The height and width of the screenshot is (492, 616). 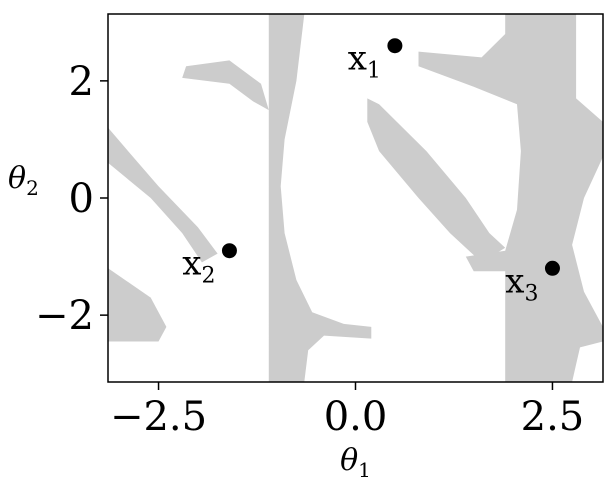 What do you see at coordinates (81, 199) in the screenshot?
I see `y-tick-label: 0` at bounding box center [81, 199].